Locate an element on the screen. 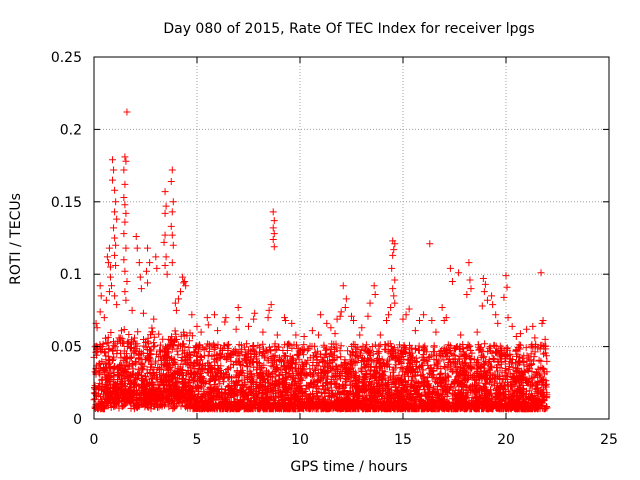 The width and height of the screenshot is (640, 480). x-tick-label: 0 is located at coordinates (94, 440).